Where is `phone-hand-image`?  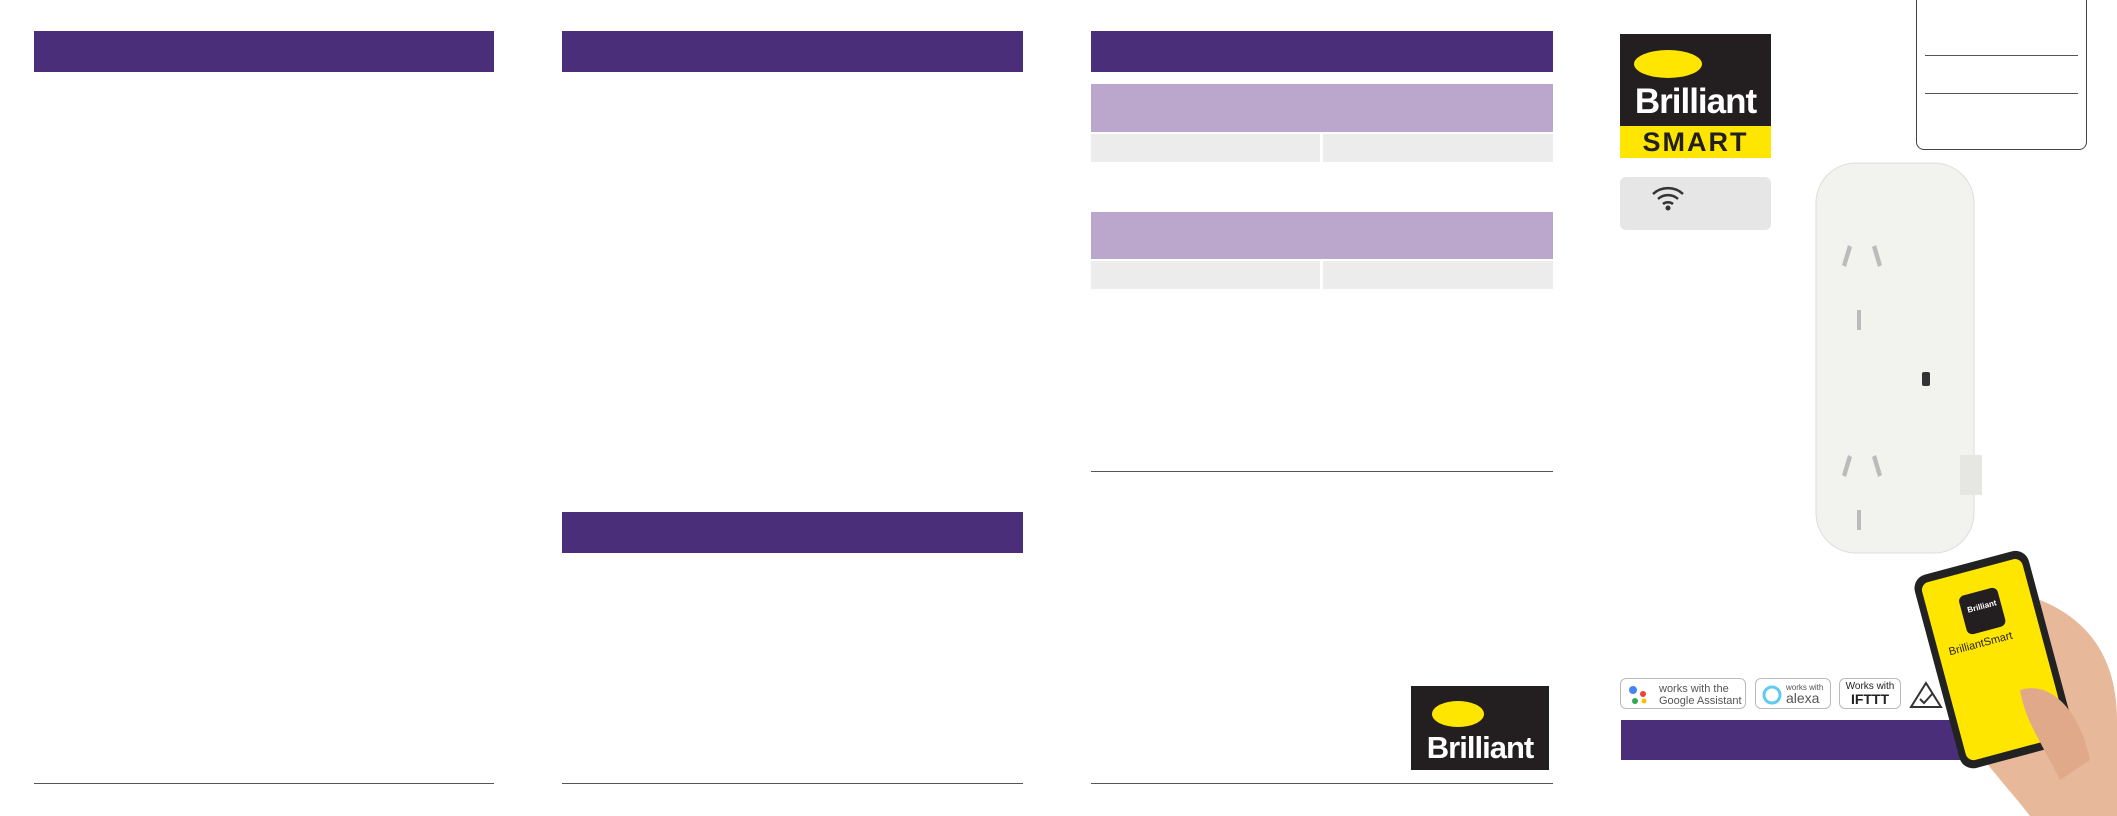
phone-hand-image is located at coordinates (2015, 683).